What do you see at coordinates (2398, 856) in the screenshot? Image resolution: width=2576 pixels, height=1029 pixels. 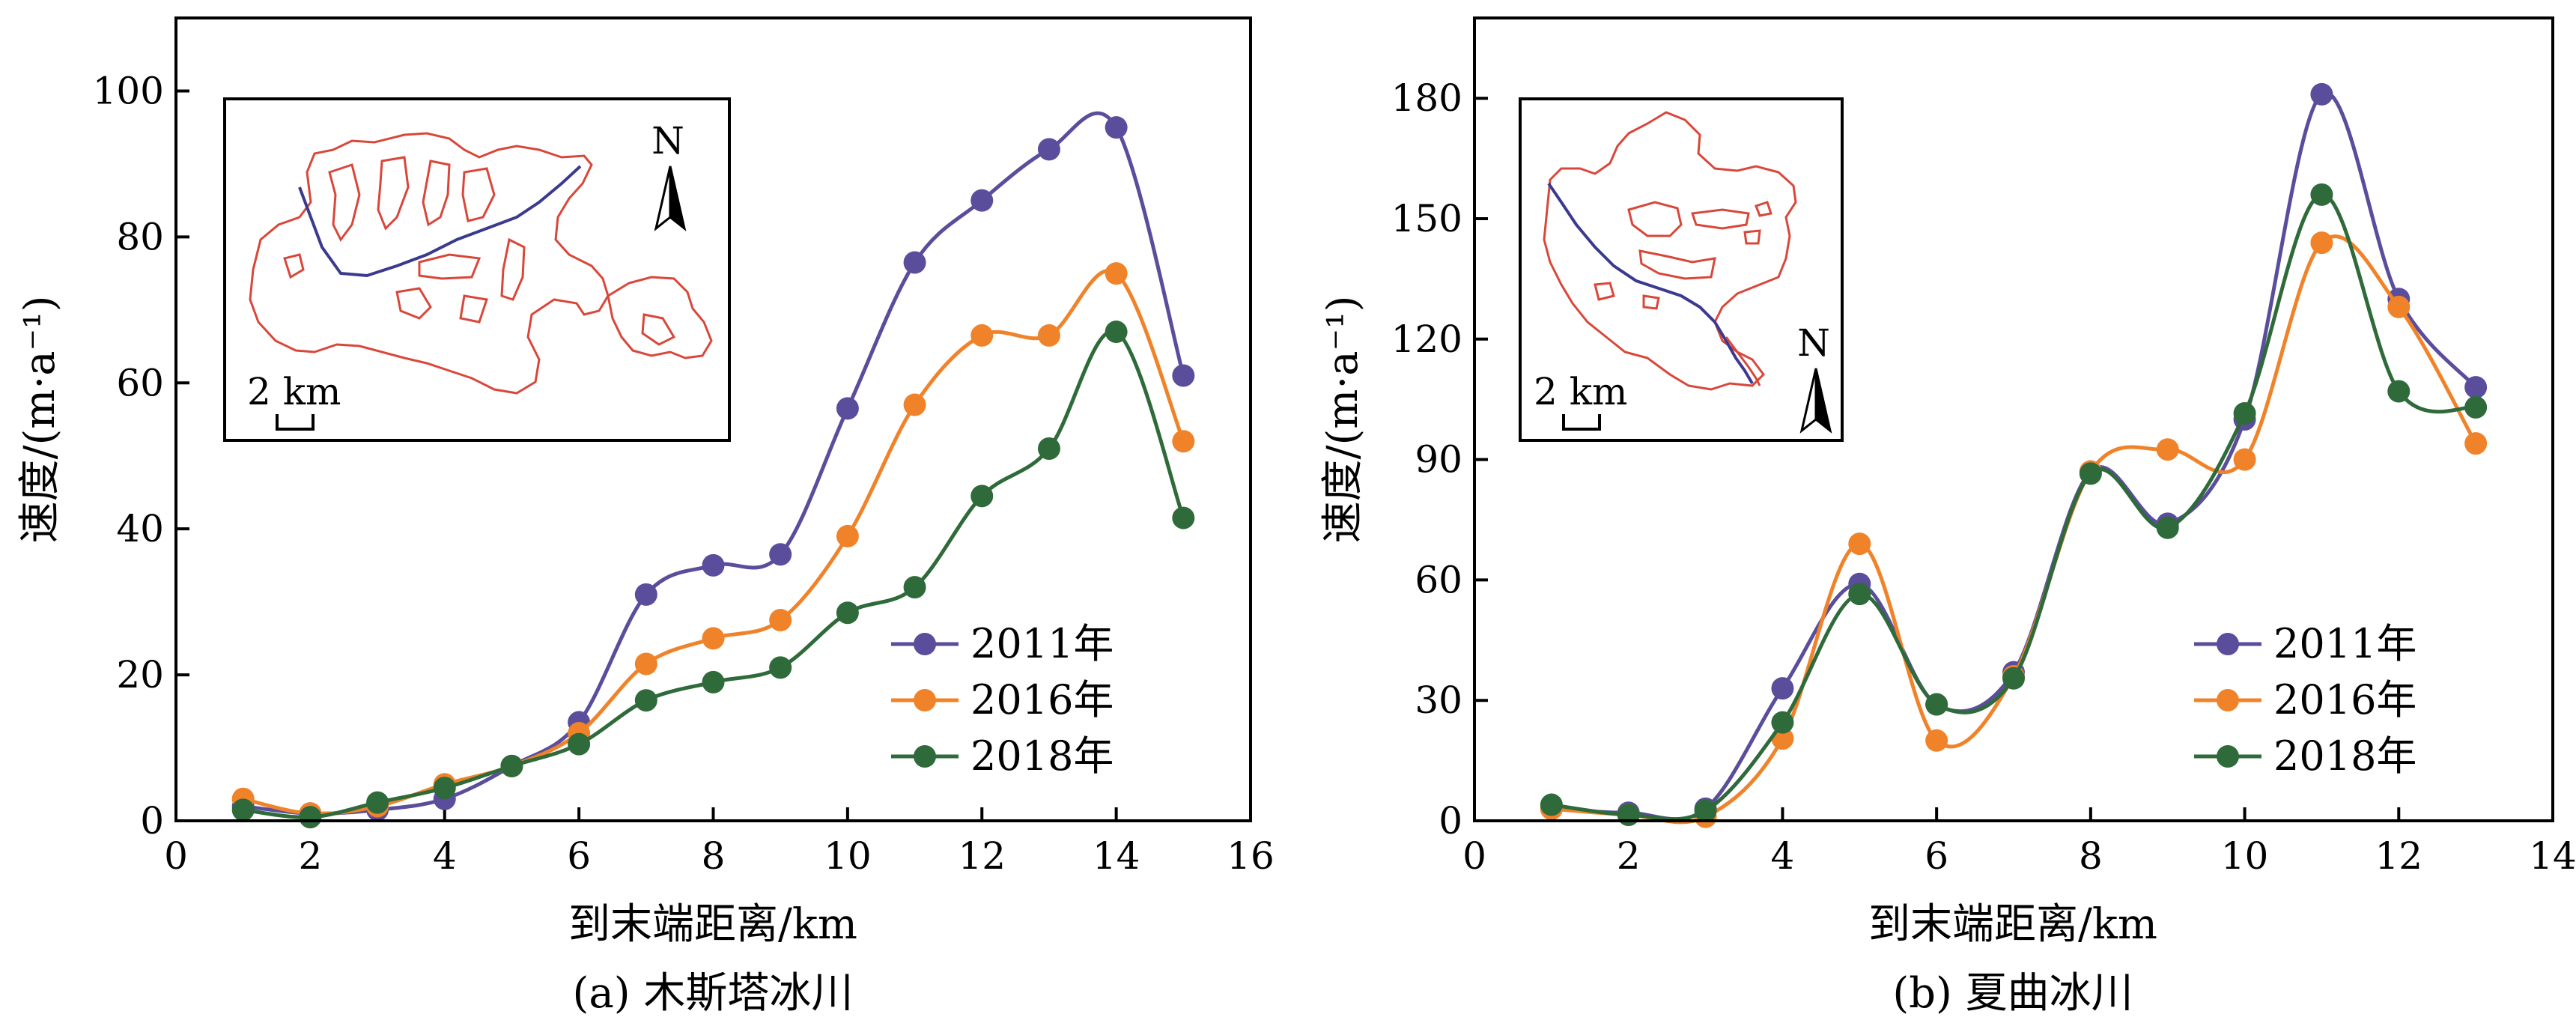 I see `panel-b-xtick-label: 12` at bounding box center [2398, 856].